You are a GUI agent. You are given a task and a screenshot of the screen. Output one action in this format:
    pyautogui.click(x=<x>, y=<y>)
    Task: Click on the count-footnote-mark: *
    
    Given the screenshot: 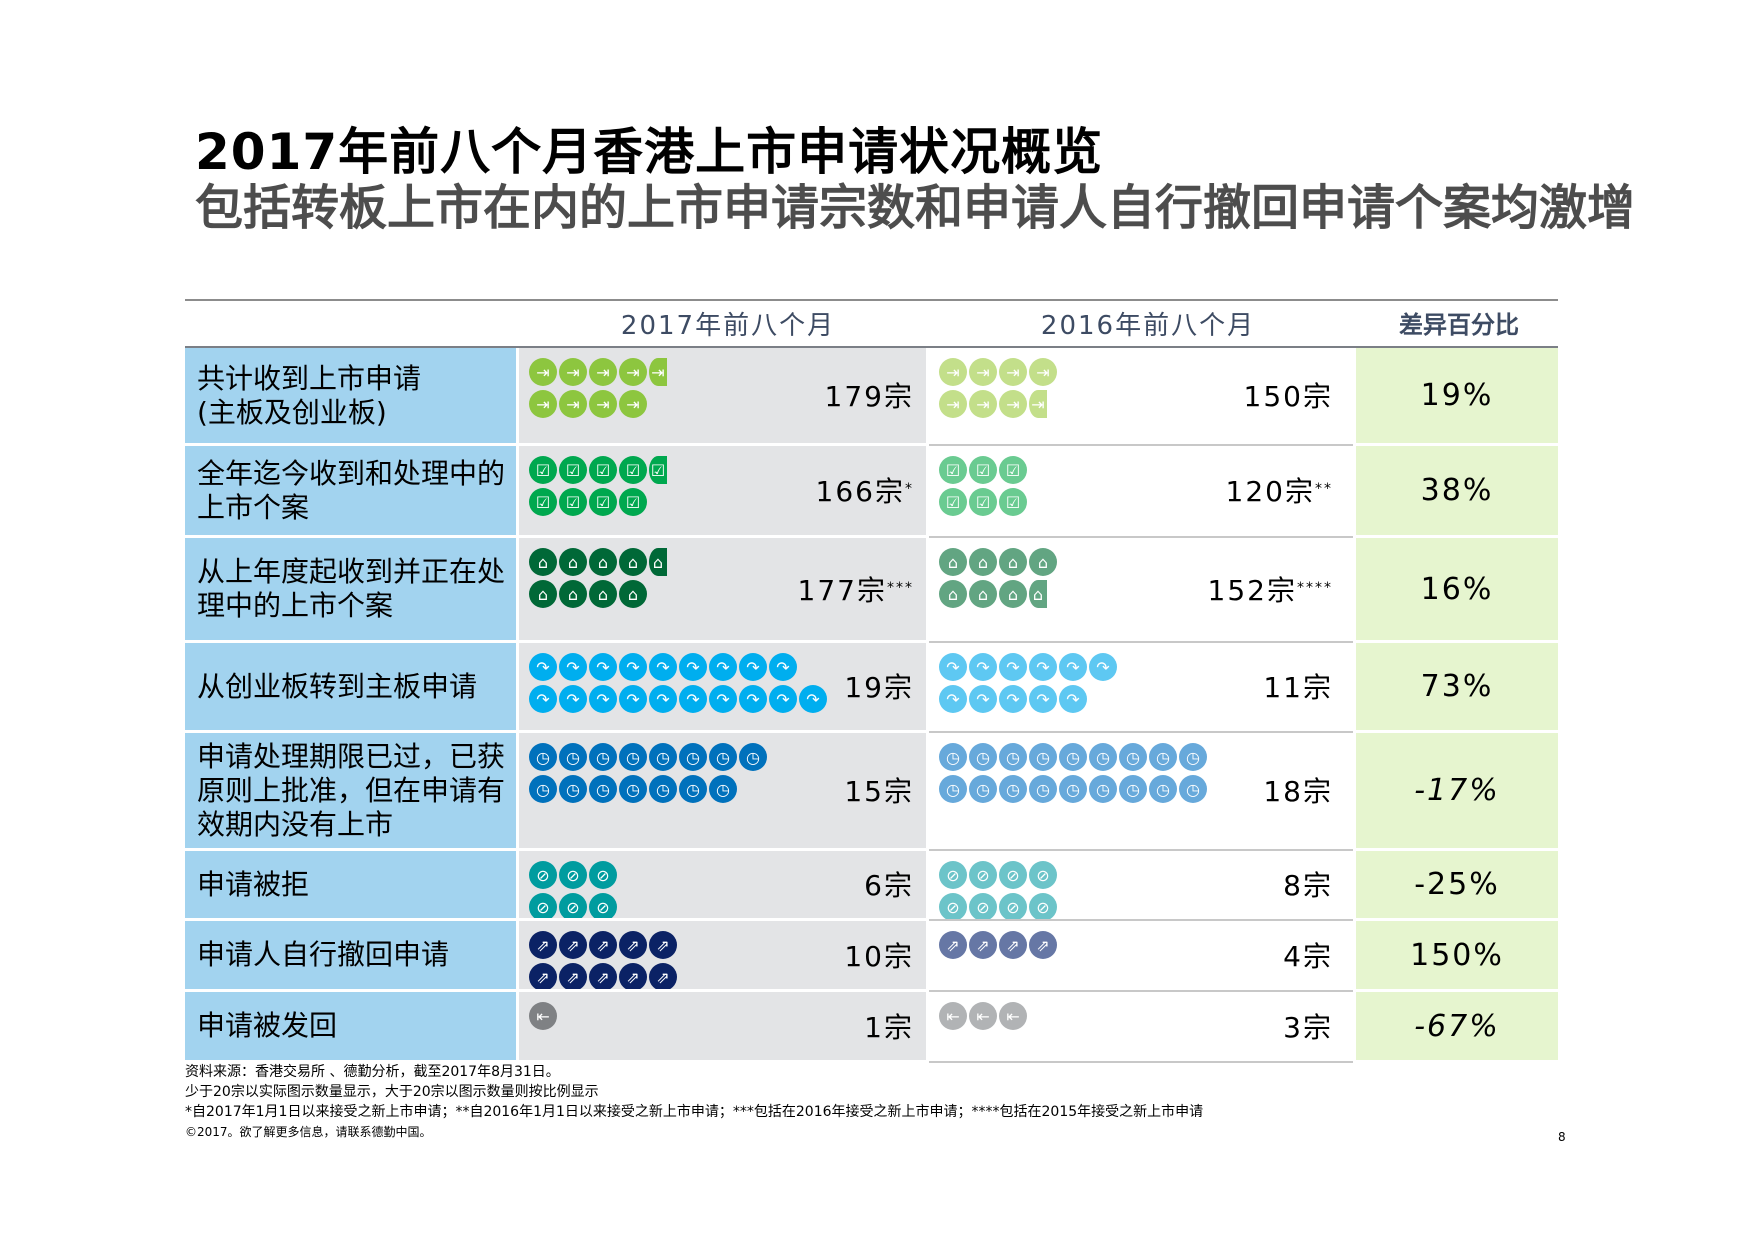 What is the action you would take?
    pyautogui.click(x=909, y=489)
    